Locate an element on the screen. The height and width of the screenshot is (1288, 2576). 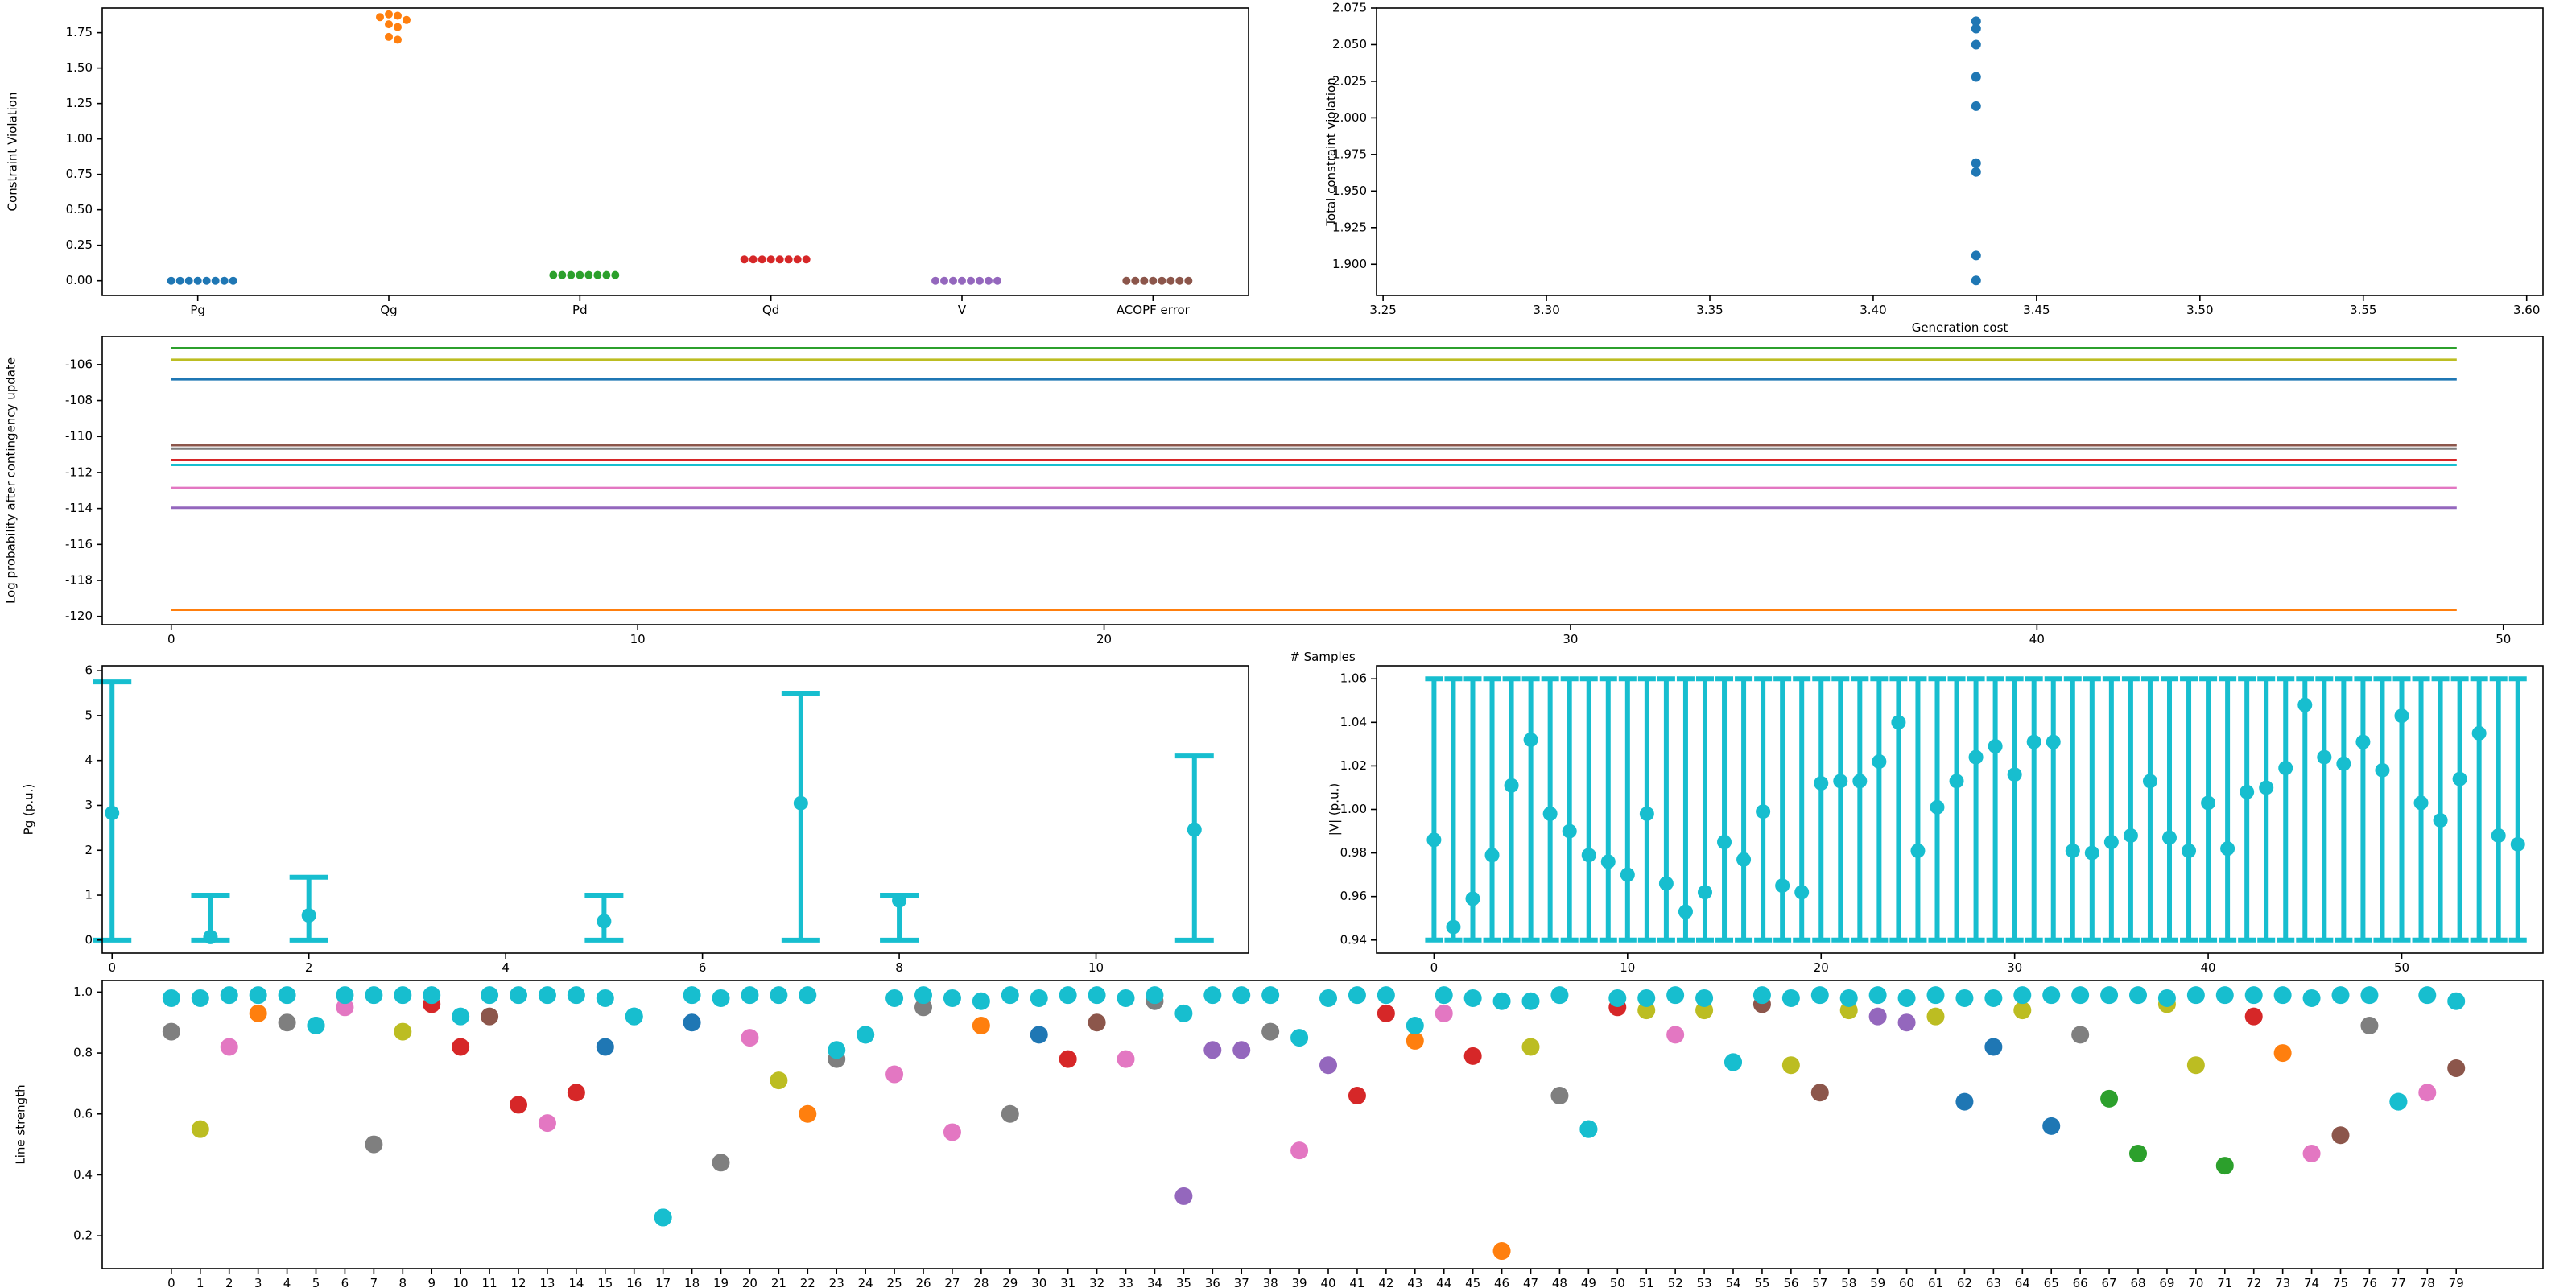
x-tick-label: 3 is located at coordinates (258, 1282).